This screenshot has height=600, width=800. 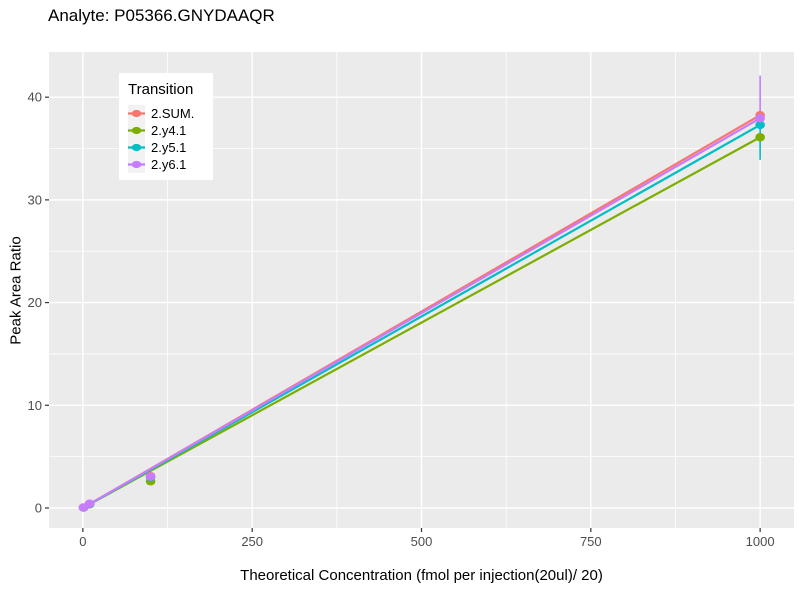 I want to click on y-axis-title: Peak Area Ratio, so click(x=16, y=290).